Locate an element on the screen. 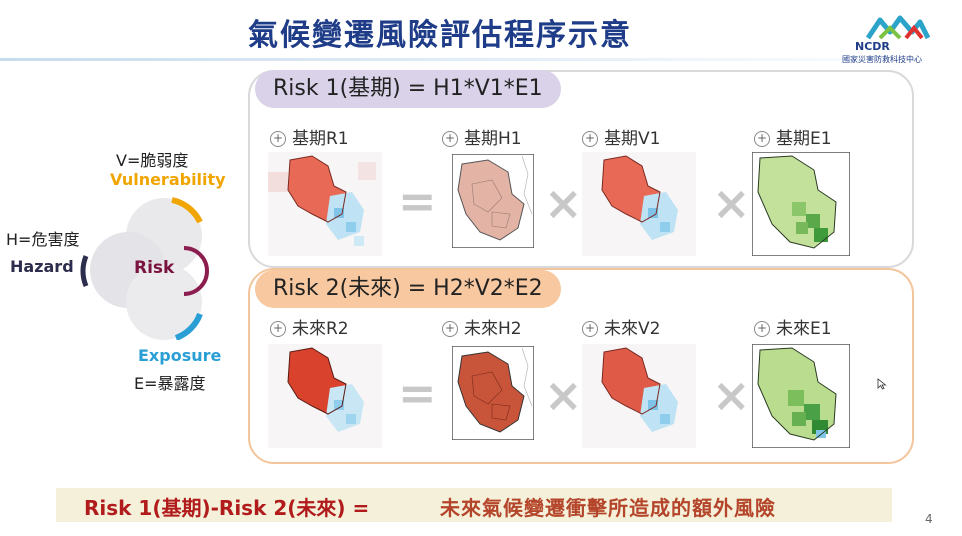 This screenshot has width=962, height=536. page-number: 4 is located at coordinates (929, 519).